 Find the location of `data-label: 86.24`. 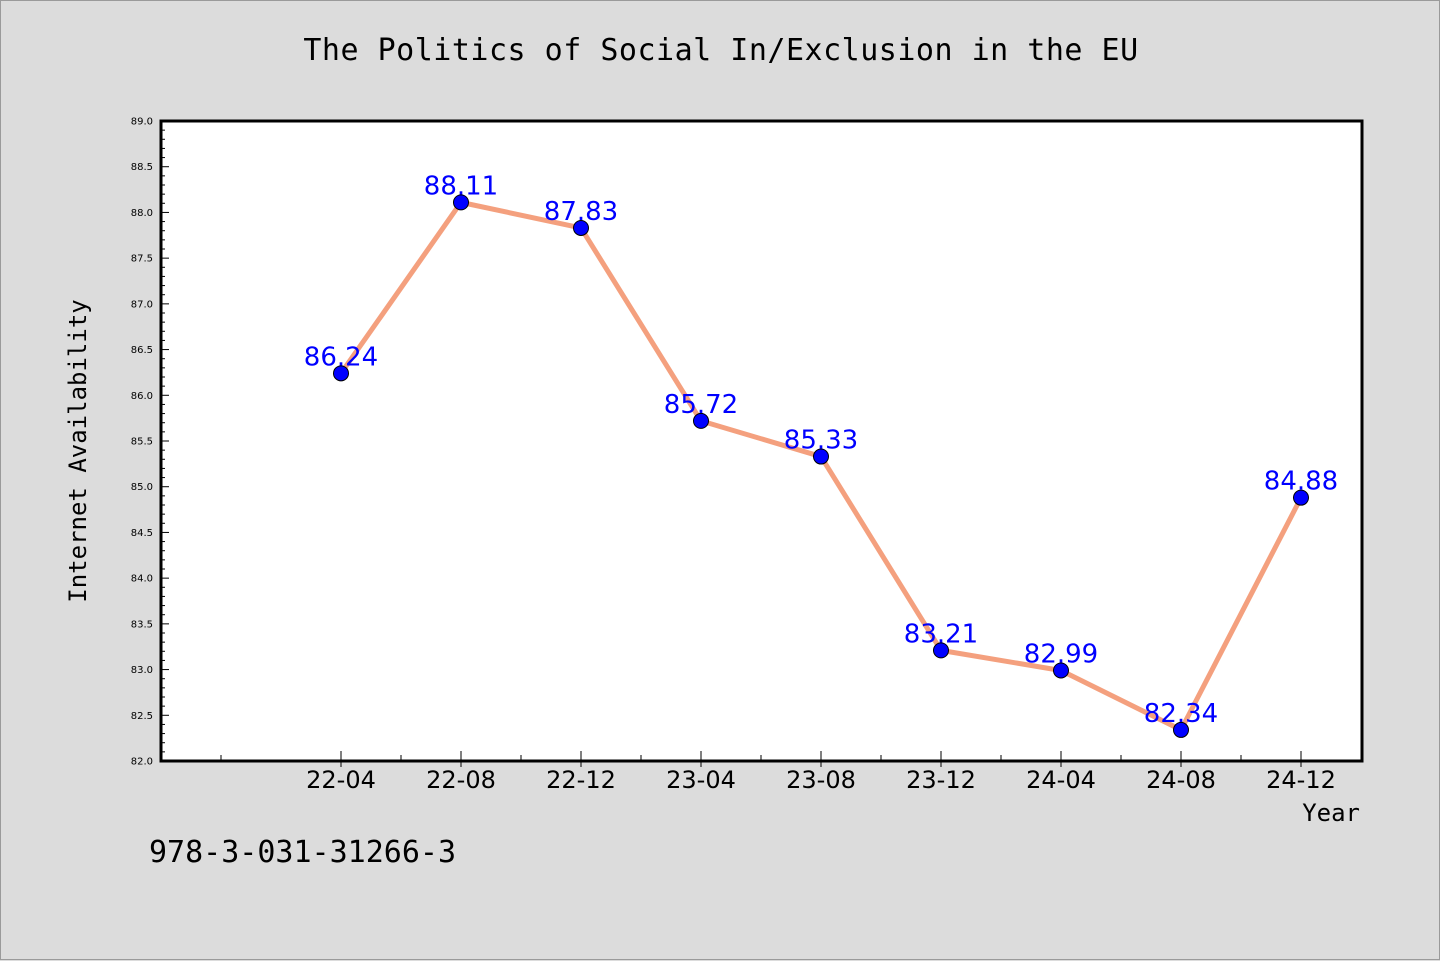

data-label: 86.24 is located at coordinates (341, 357).